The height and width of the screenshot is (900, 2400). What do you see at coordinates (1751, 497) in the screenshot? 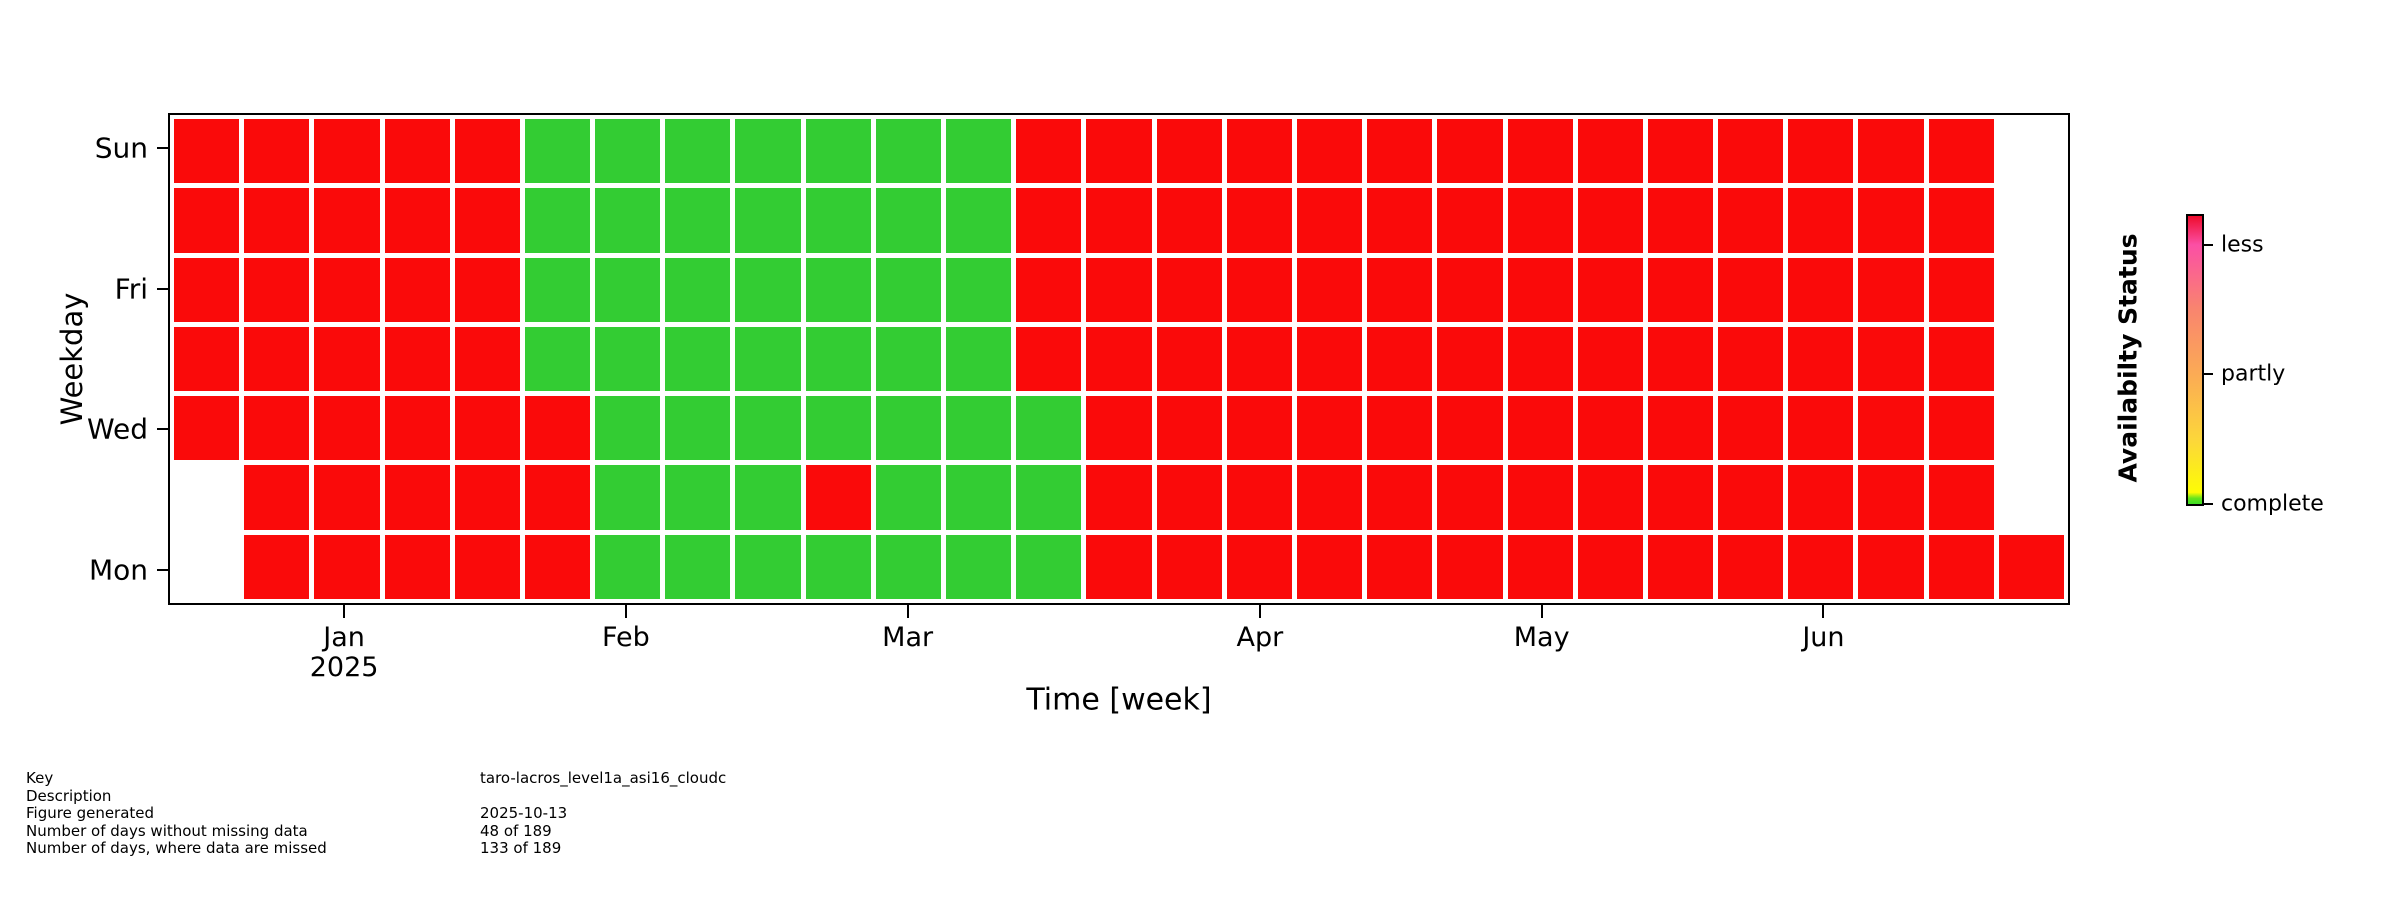
I see `day-cell-tue-week22` at bounding box center [1751, 497].